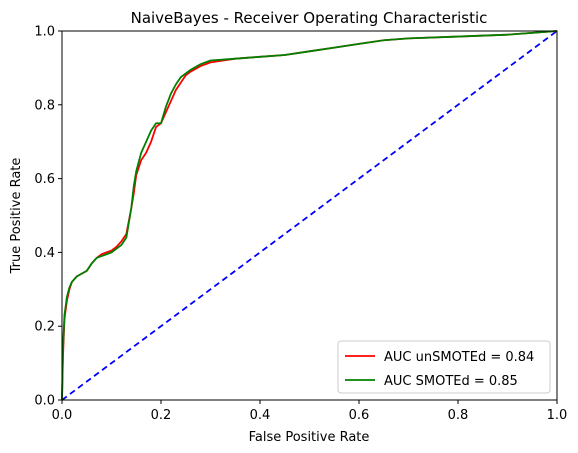 This screenshot has height=453, width=578. Describe the element at coordinates (44, 401) in the screenshot. I see `y-tick-label: 0.0` at that location.